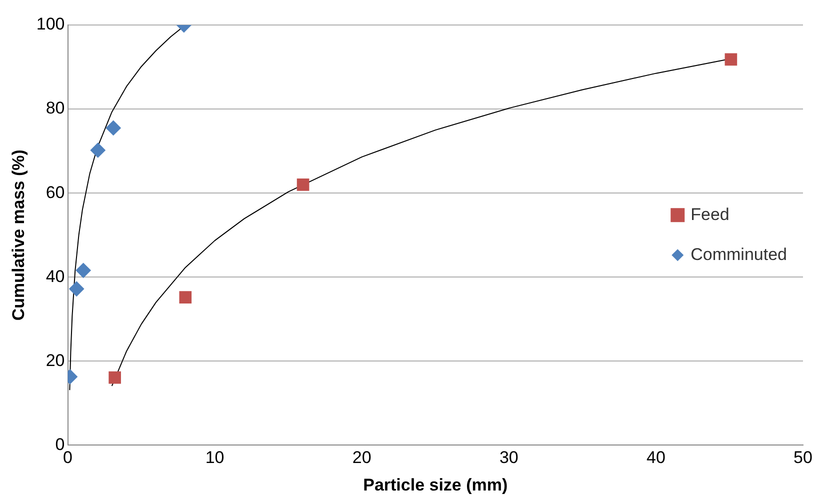  Describe the element at coordinates (50, 24) in the screenshot. I see `y-tick-label: 100` at that location.